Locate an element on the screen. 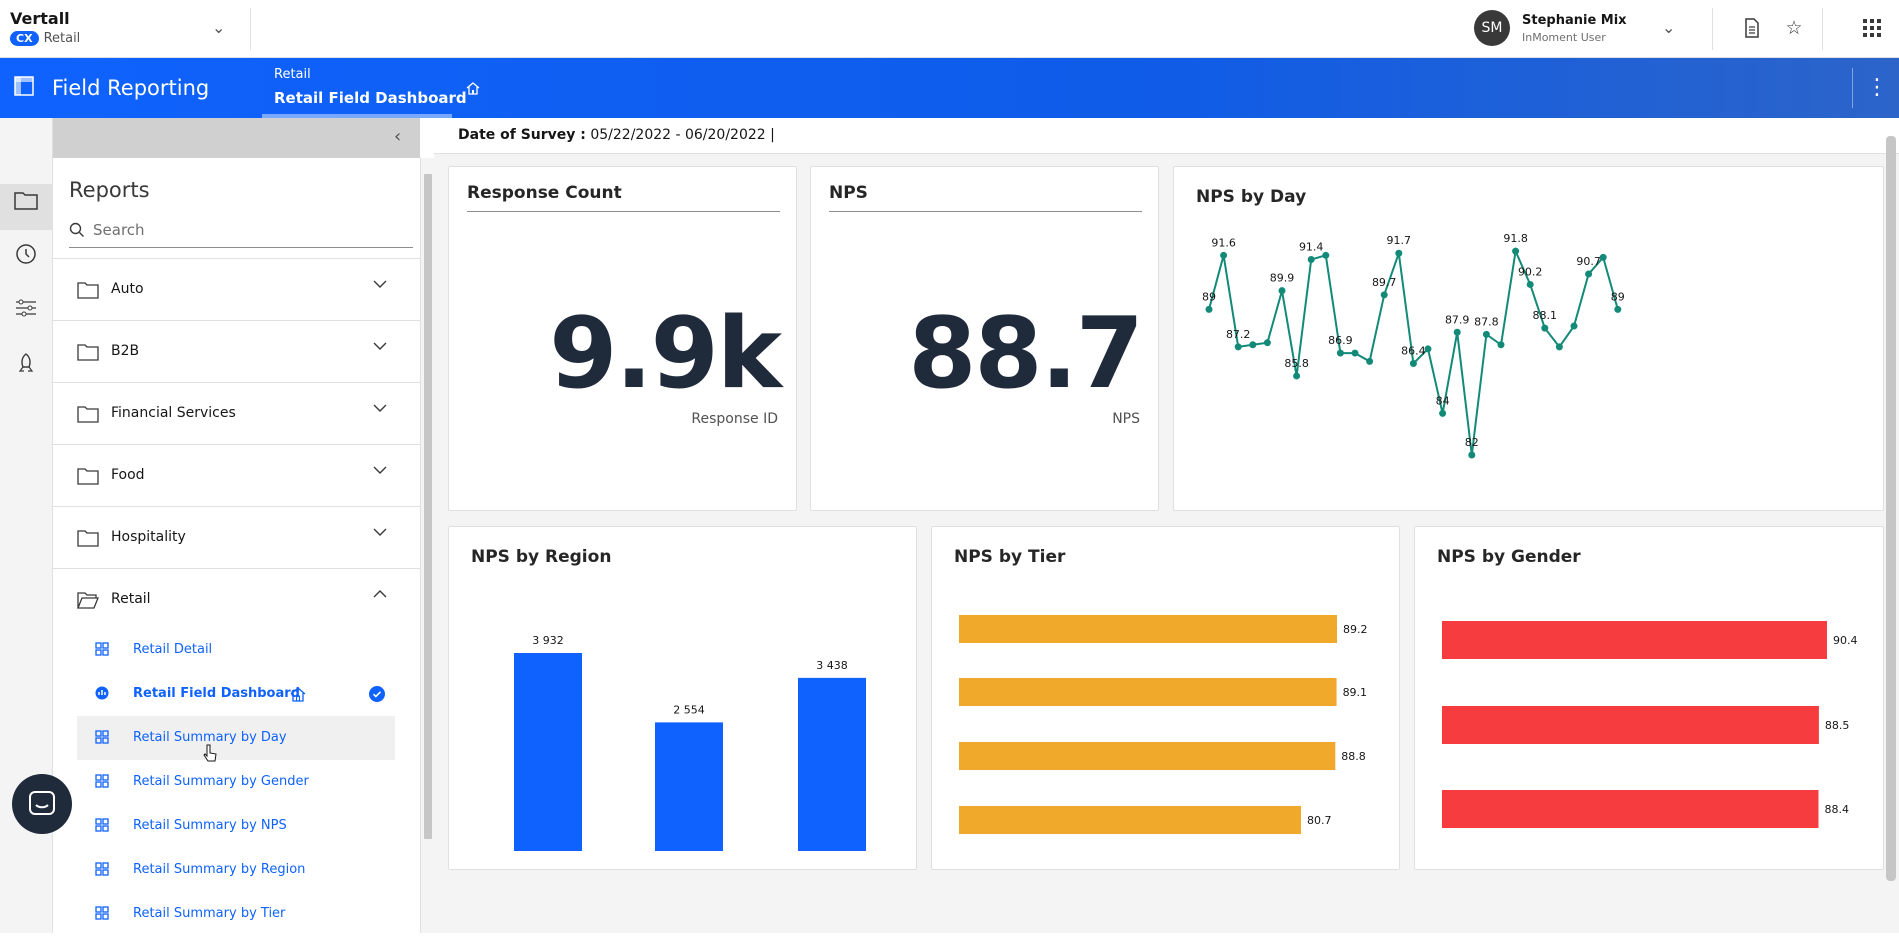 The width and height of the screenshot is (1899, 936). folder-food: Food is located at coordinates (236, 475).